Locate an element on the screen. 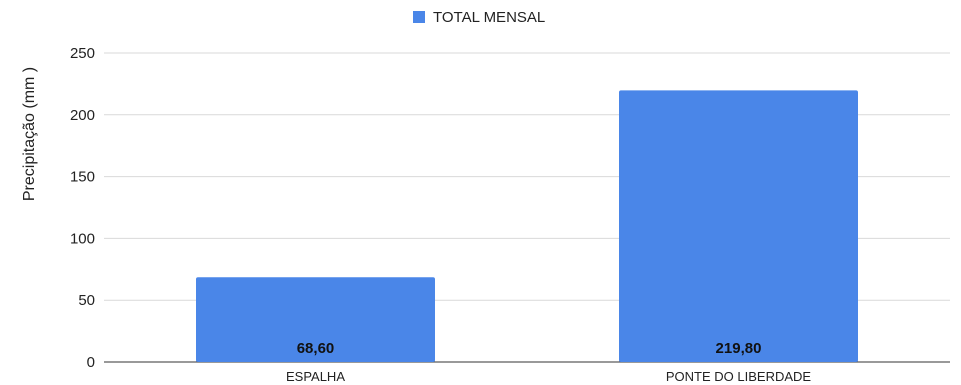 The image size is (961, 385). y-tick-label: 200 is located at coordinates (82, 115).